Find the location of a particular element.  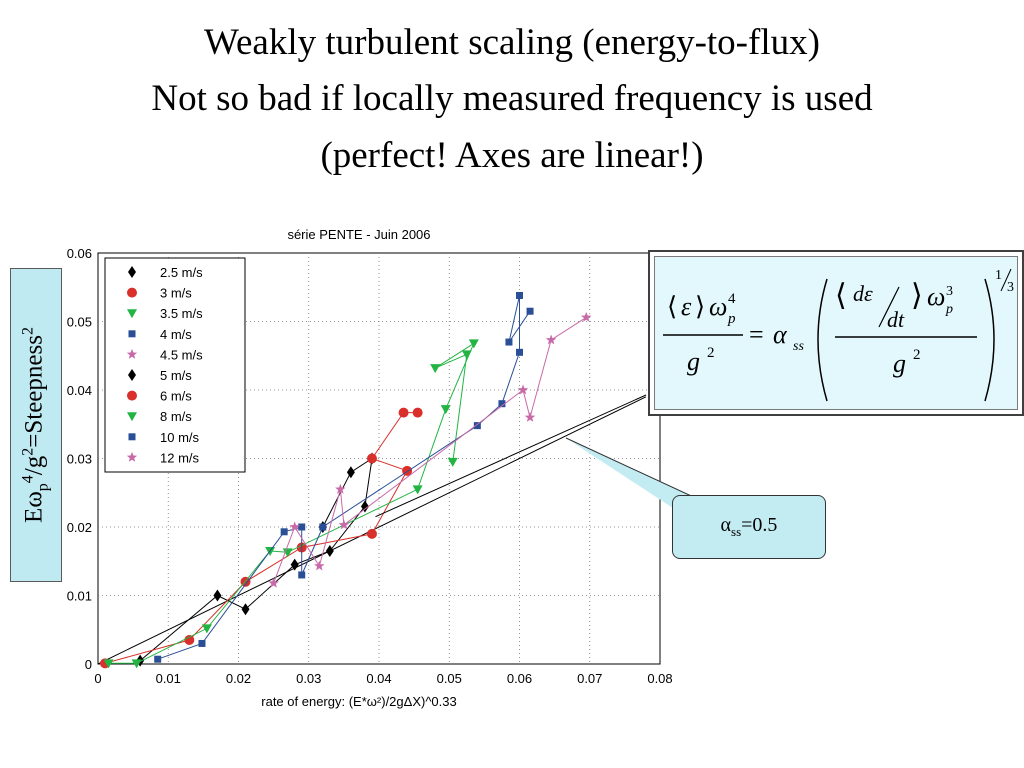

chart-title: série PENTE - Juin 2006 is located at coordinates (358, 234).